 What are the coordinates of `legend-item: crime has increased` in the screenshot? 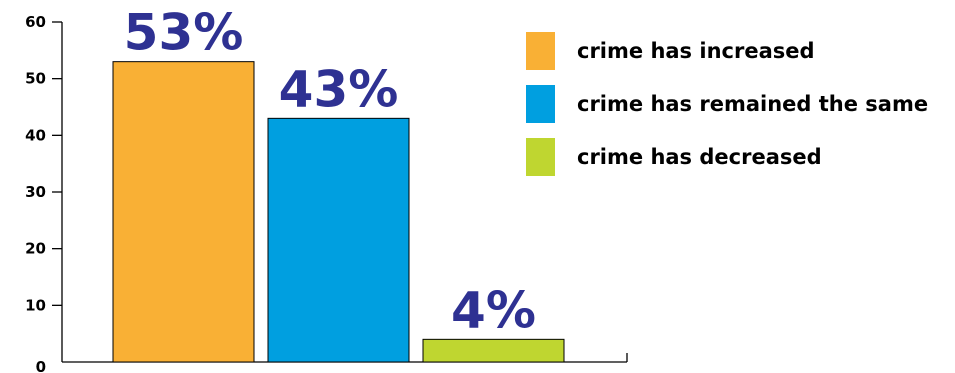 It's located at (727, 51).